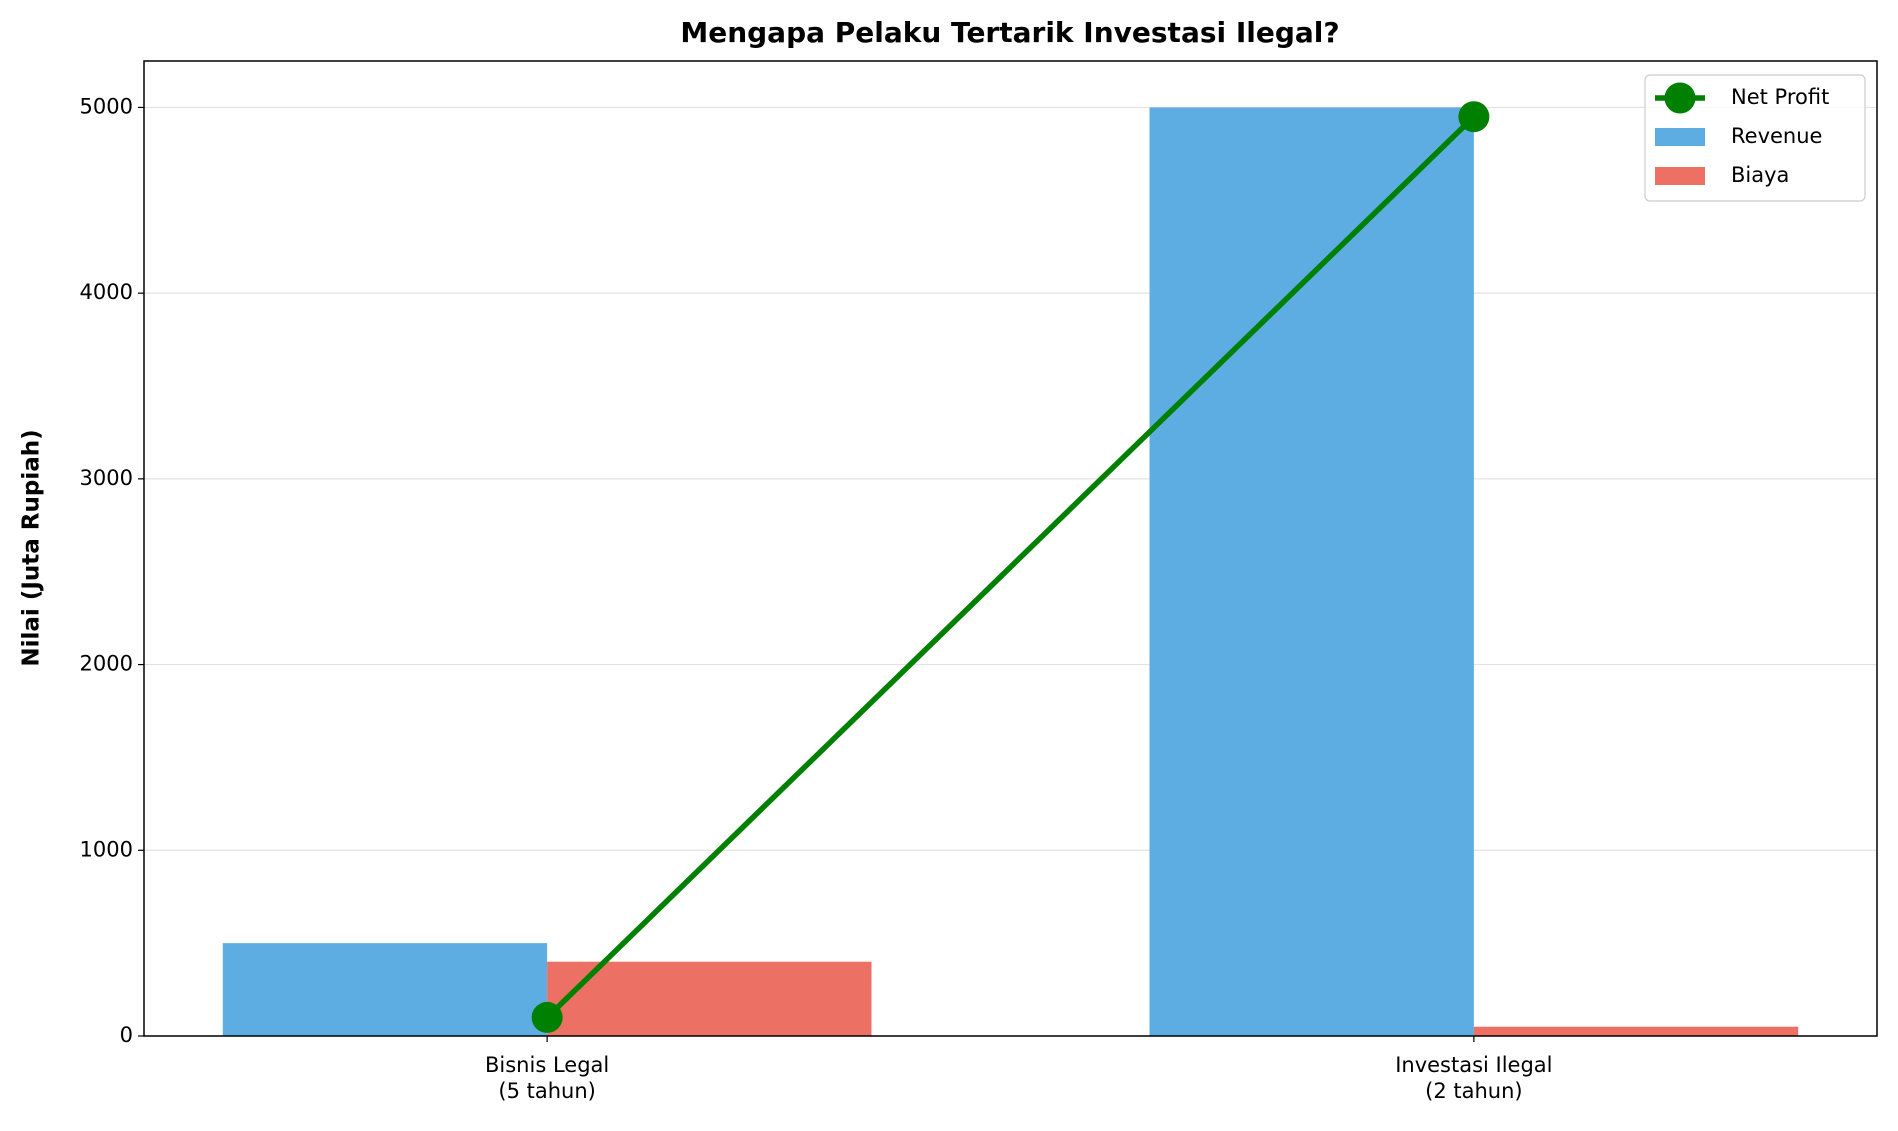  Describe the element at coordinates (1474, 1078) in the screenshot. I see `x-tick-label: Investasi Ilegal (2 tahun)` at that location.